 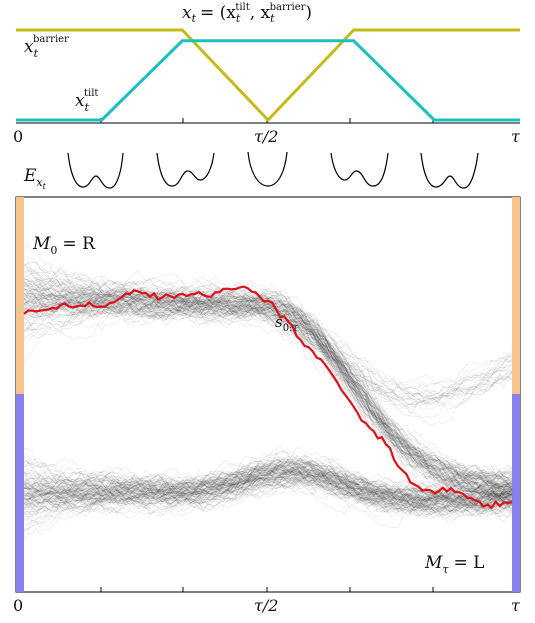 I want to click on energy-row: Ext, so click(x=251, y=171).